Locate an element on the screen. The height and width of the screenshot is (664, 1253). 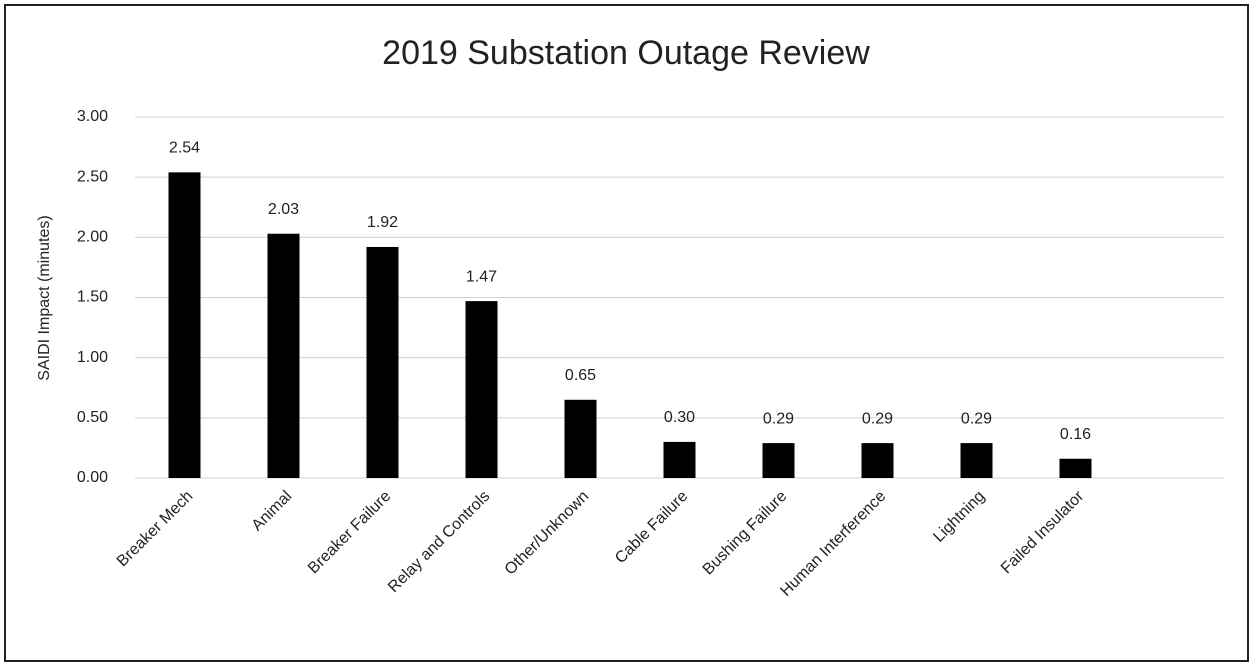
value-label: 2.03 is located at coordinates (283, 209).